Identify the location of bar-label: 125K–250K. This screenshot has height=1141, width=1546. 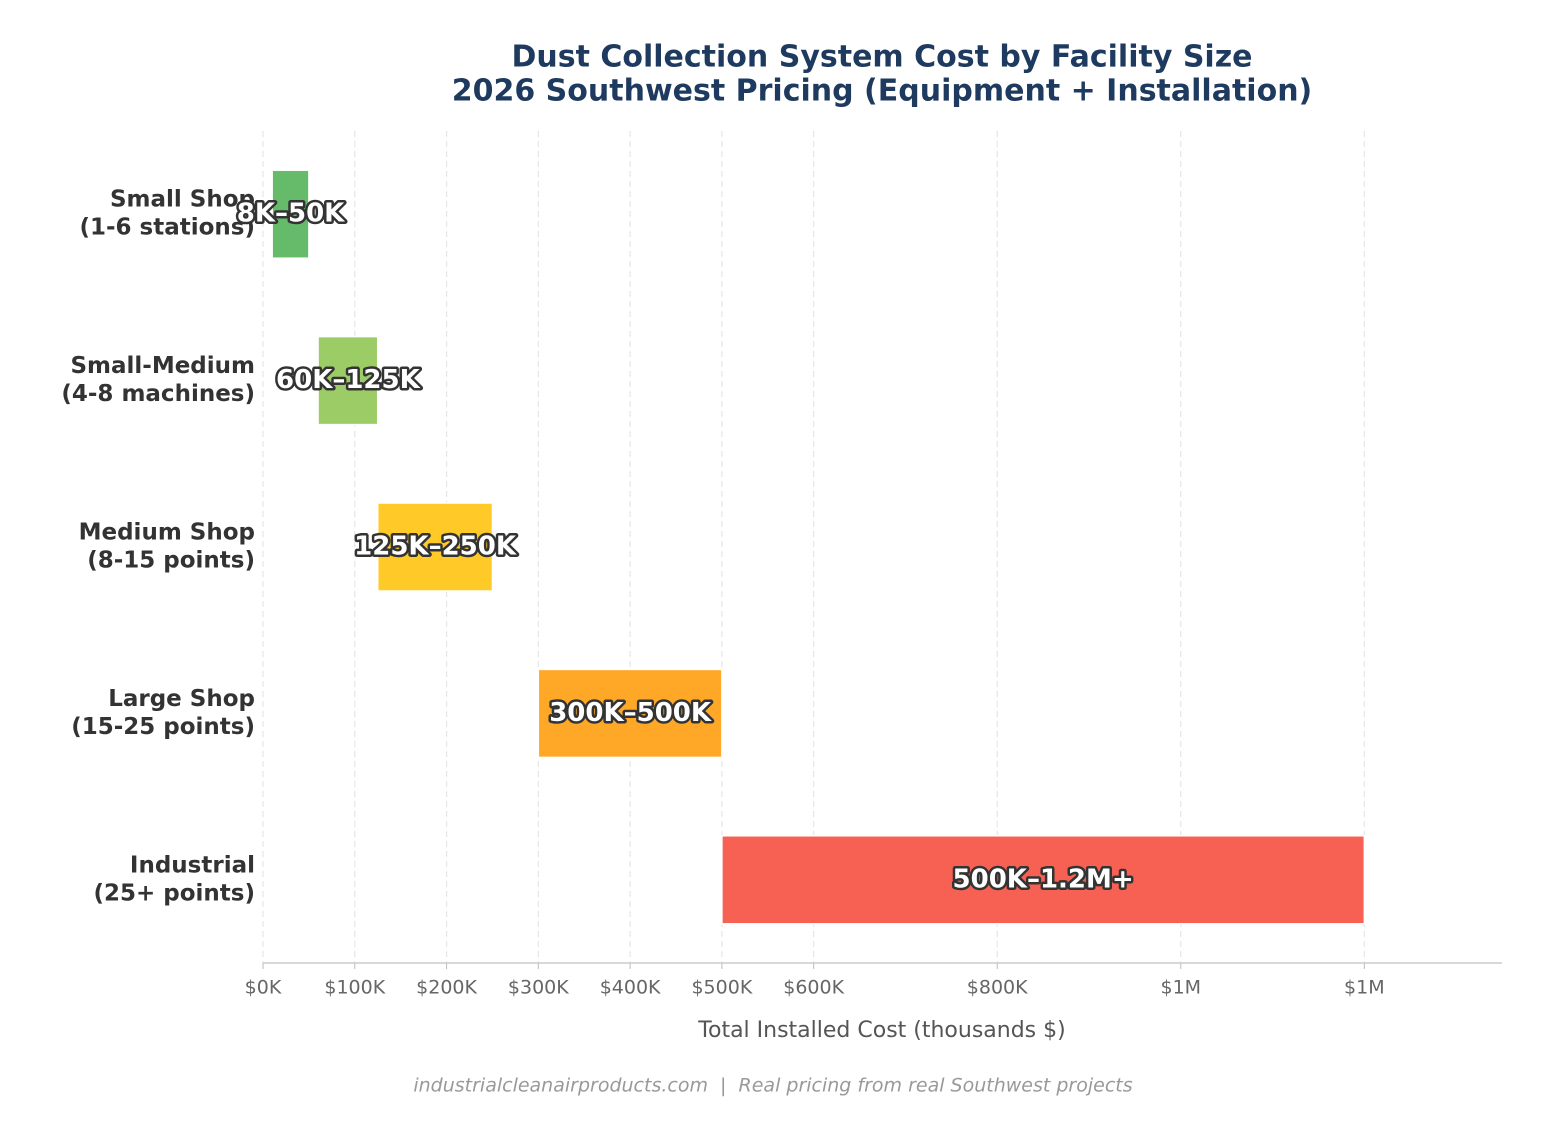
(435, 547).